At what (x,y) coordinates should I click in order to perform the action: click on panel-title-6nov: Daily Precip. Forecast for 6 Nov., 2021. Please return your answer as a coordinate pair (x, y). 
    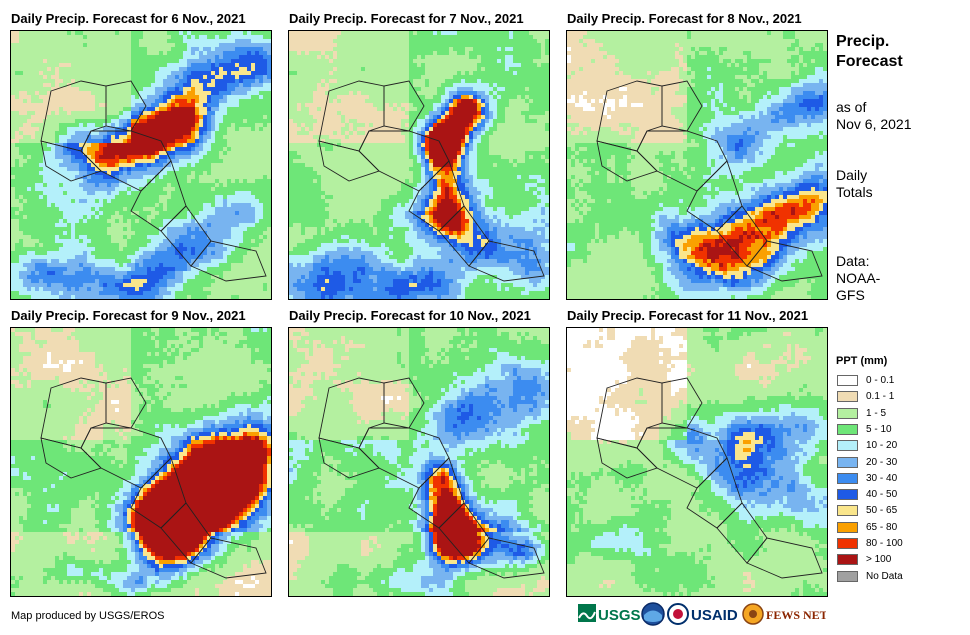
    Looking at the image, I should click on (128, 18).